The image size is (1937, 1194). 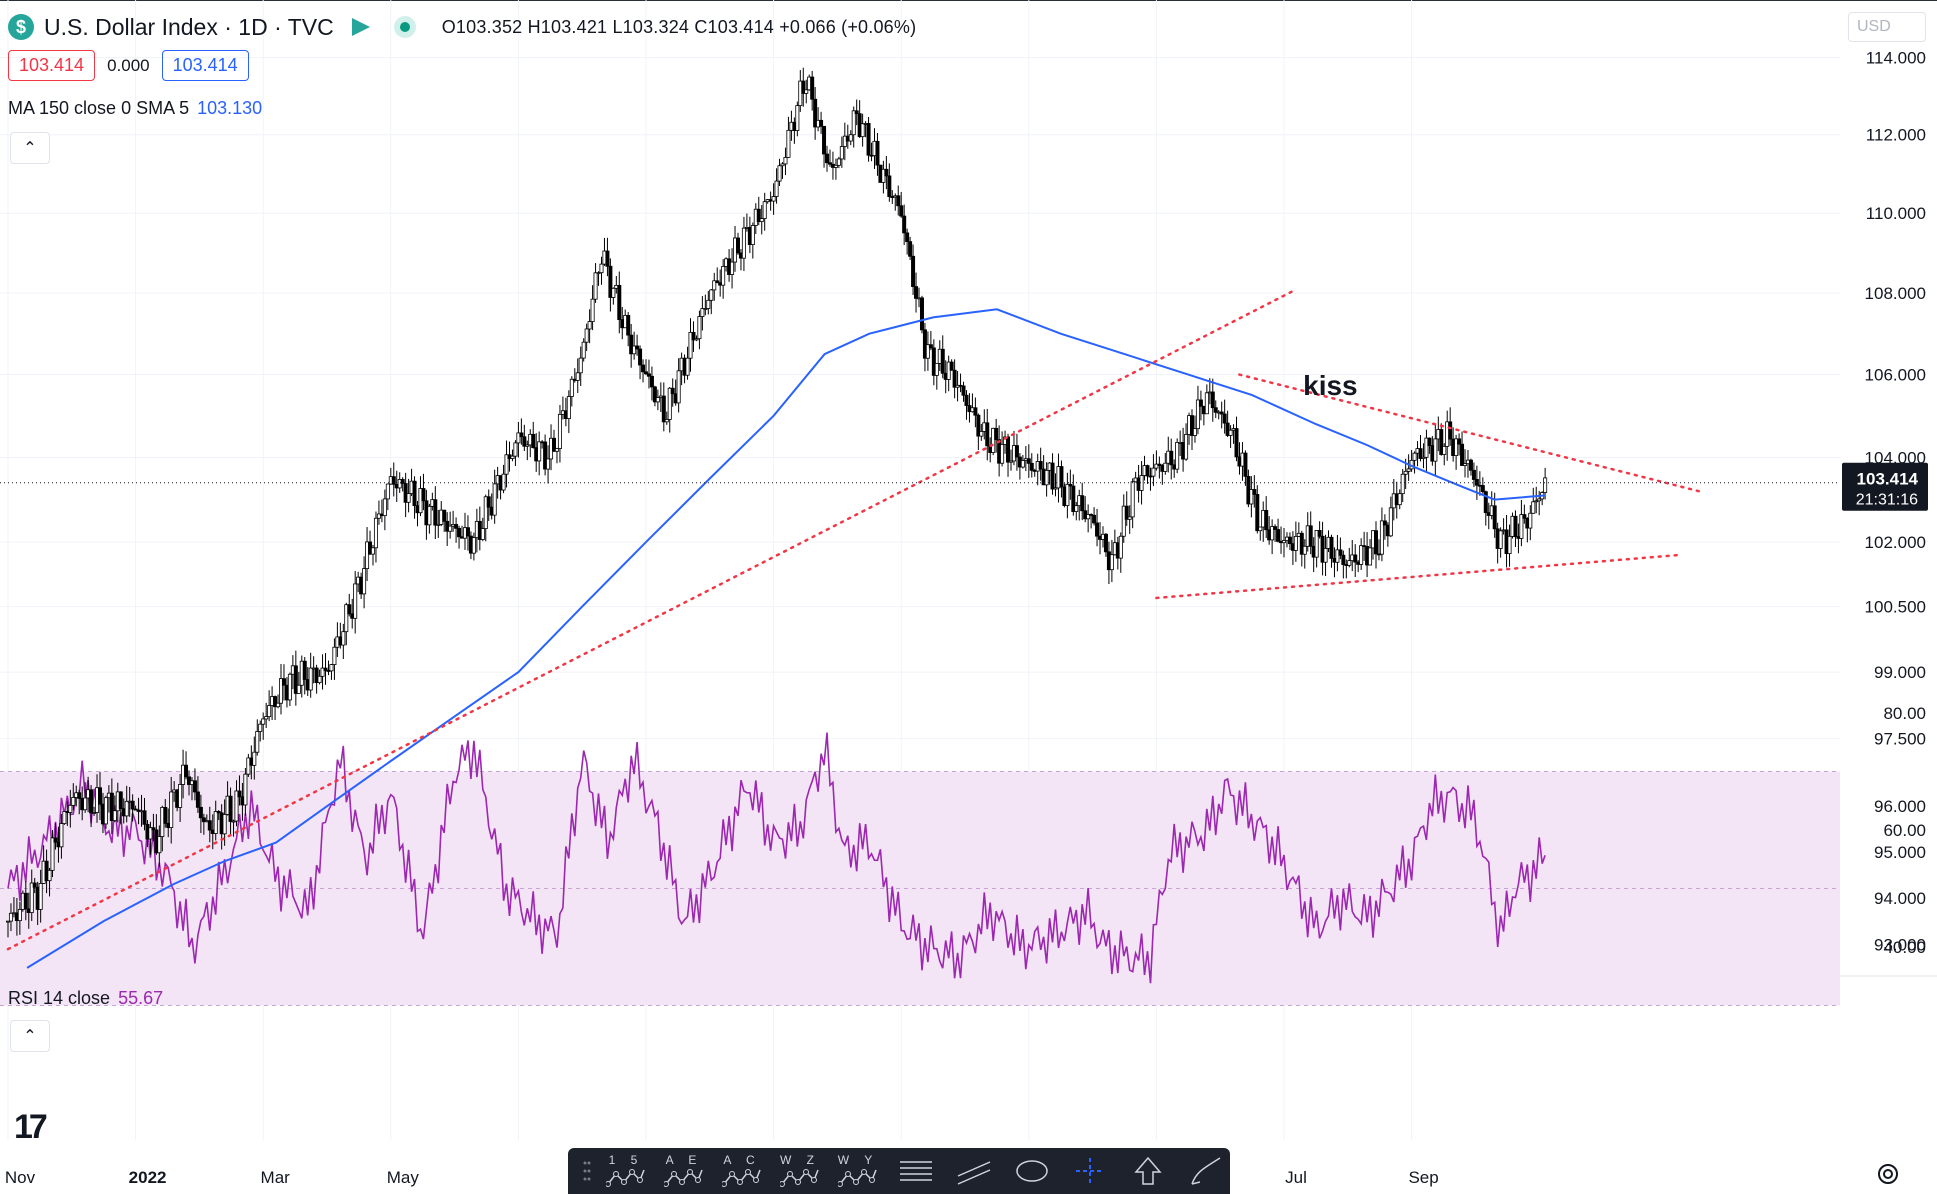 I want to click on rsi-tick-label: 80.00, so click(x=1904, y=713).